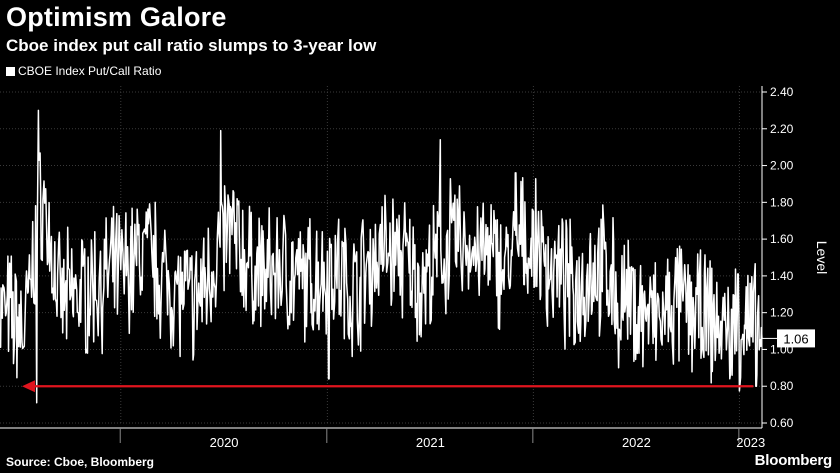 Image resolution: width=840 pixels, height=473 pixels. Describe the element at coordinates (782, 92) in the screenshot. I see `y-tick-label: 2.40` at that location.